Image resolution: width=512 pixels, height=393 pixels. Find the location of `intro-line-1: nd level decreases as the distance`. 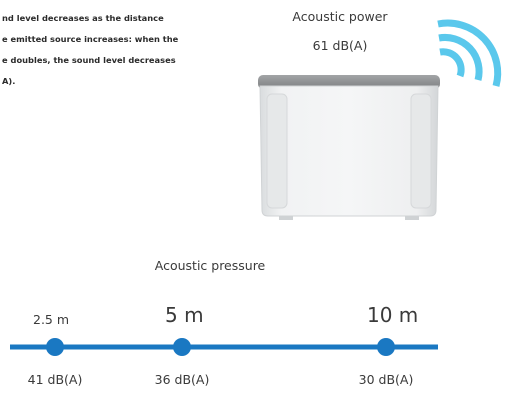

intro-line-1: nd level decreases as the distance is located at coordinates (83, 18).